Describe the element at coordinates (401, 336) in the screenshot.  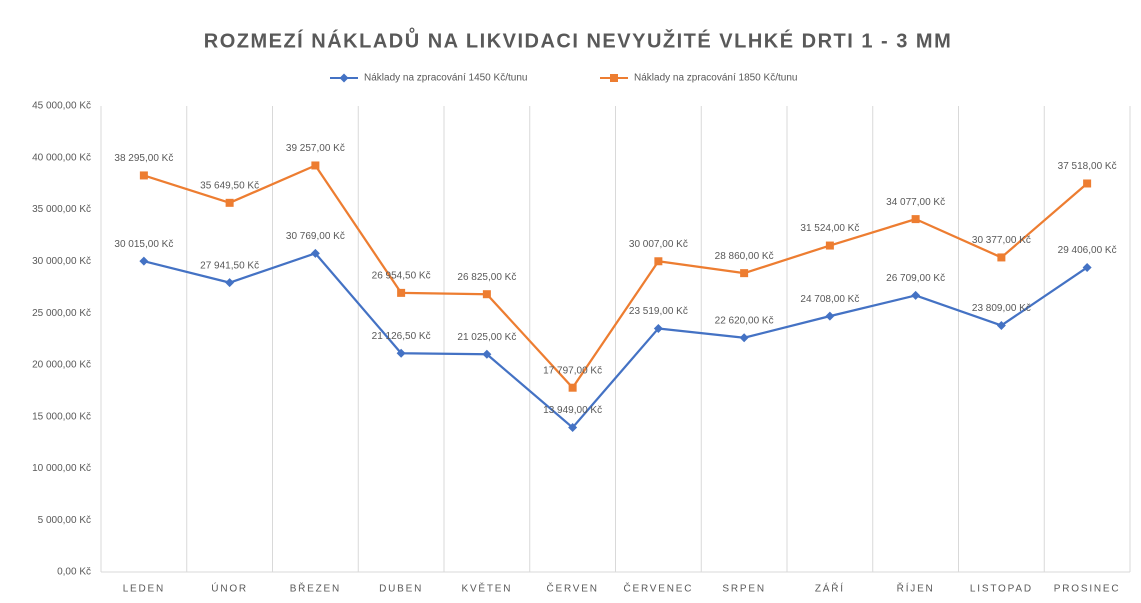
I see `data-label: 21 126,50 Kč` at that location.